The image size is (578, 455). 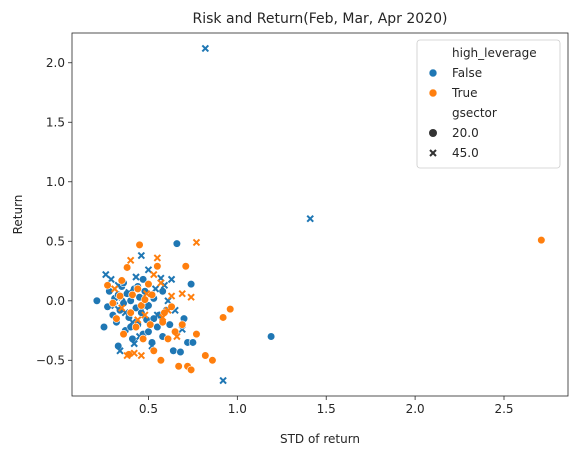 What do you see at coordinates (467, 73) in the screenshot?
I see `legend-false-label: False` at bounding box center [467, 73].